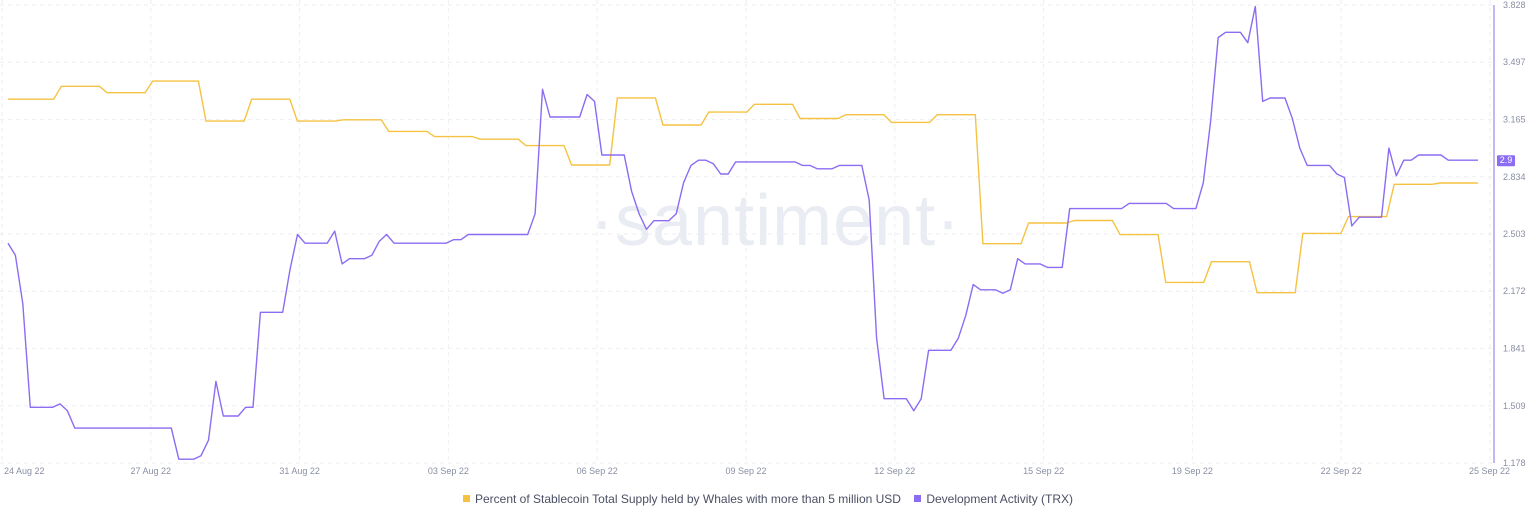 The height and width of the screenshot is (520, 1536). Describe the element at coordinates (1514, 234) in the screenshot. I see `y-tick-label: 2.503` at that location.